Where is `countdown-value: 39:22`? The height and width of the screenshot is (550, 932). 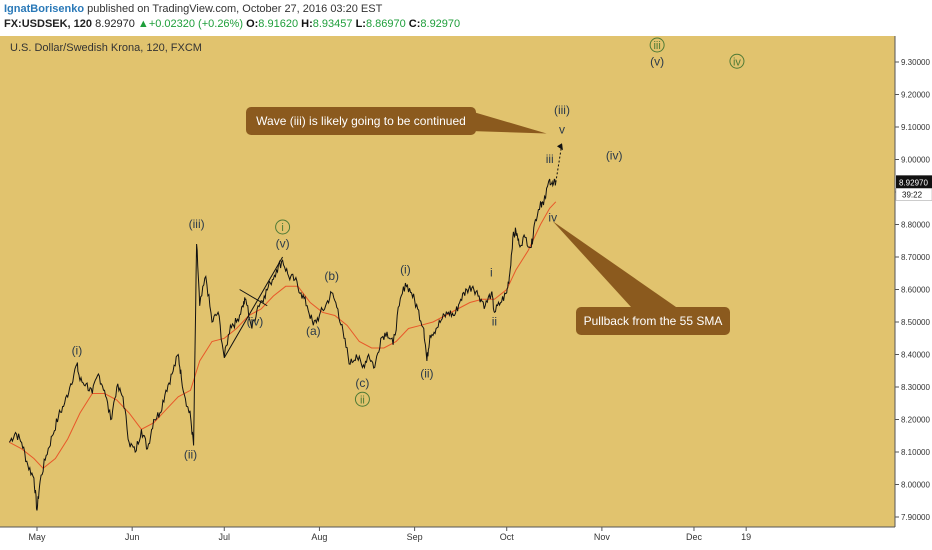 countdown-value: 39:22 is located at coordinates (912, 194).